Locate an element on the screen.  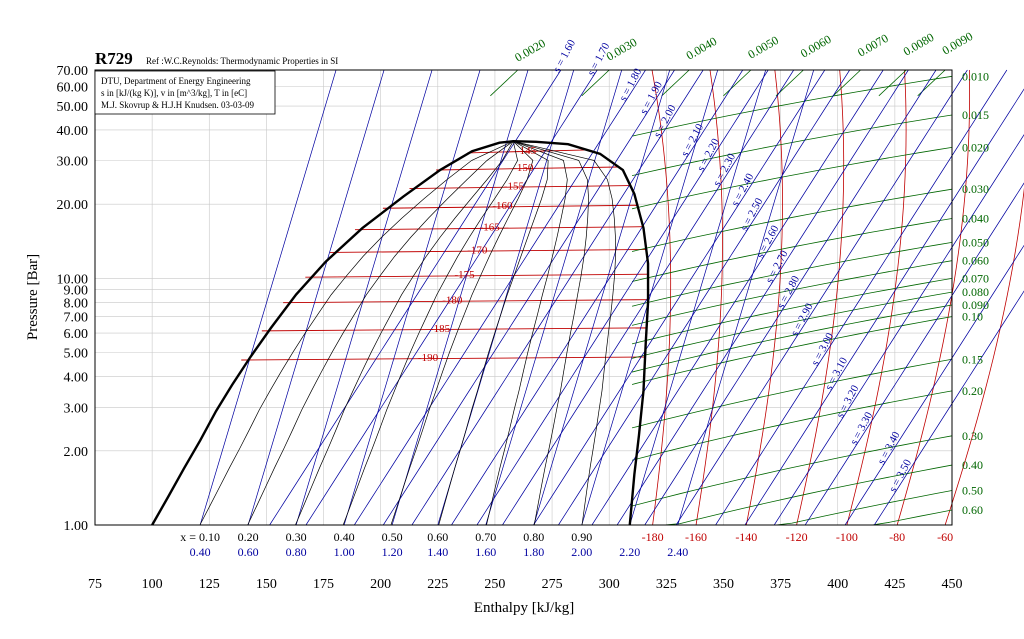
quality-label: 0.40 is located at coordinates (344, 537).